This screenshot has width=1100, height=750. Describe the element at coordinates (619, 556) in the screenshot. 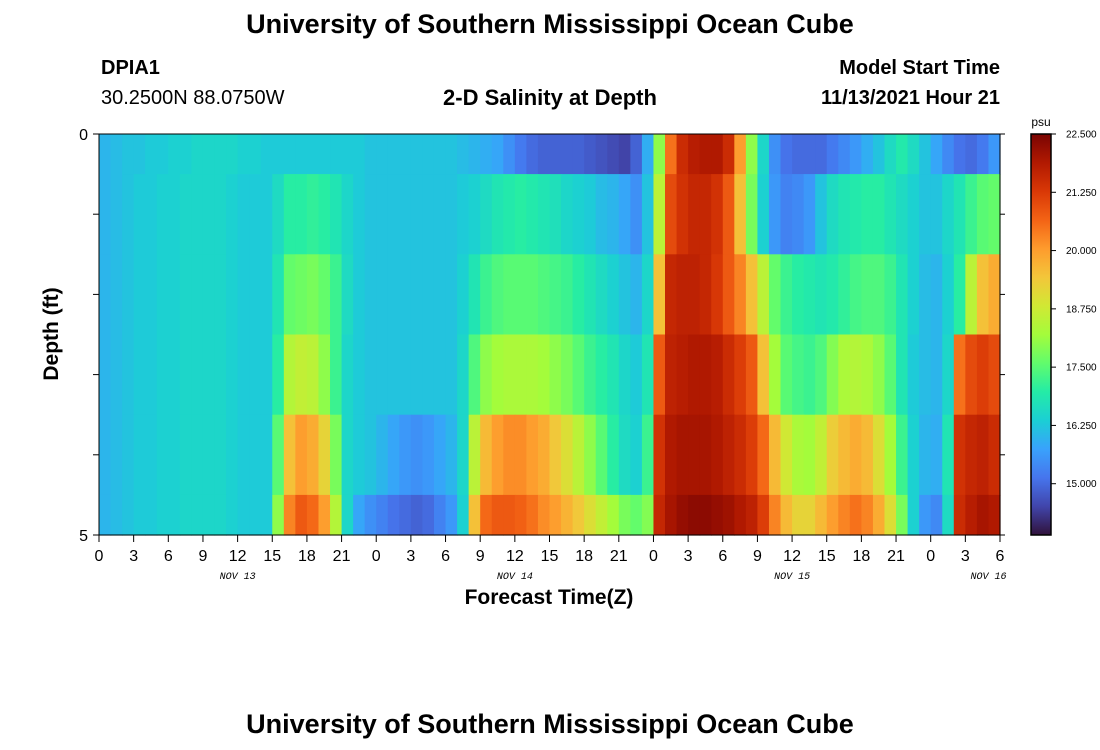

I see `x-tick-label: 21` at that location.